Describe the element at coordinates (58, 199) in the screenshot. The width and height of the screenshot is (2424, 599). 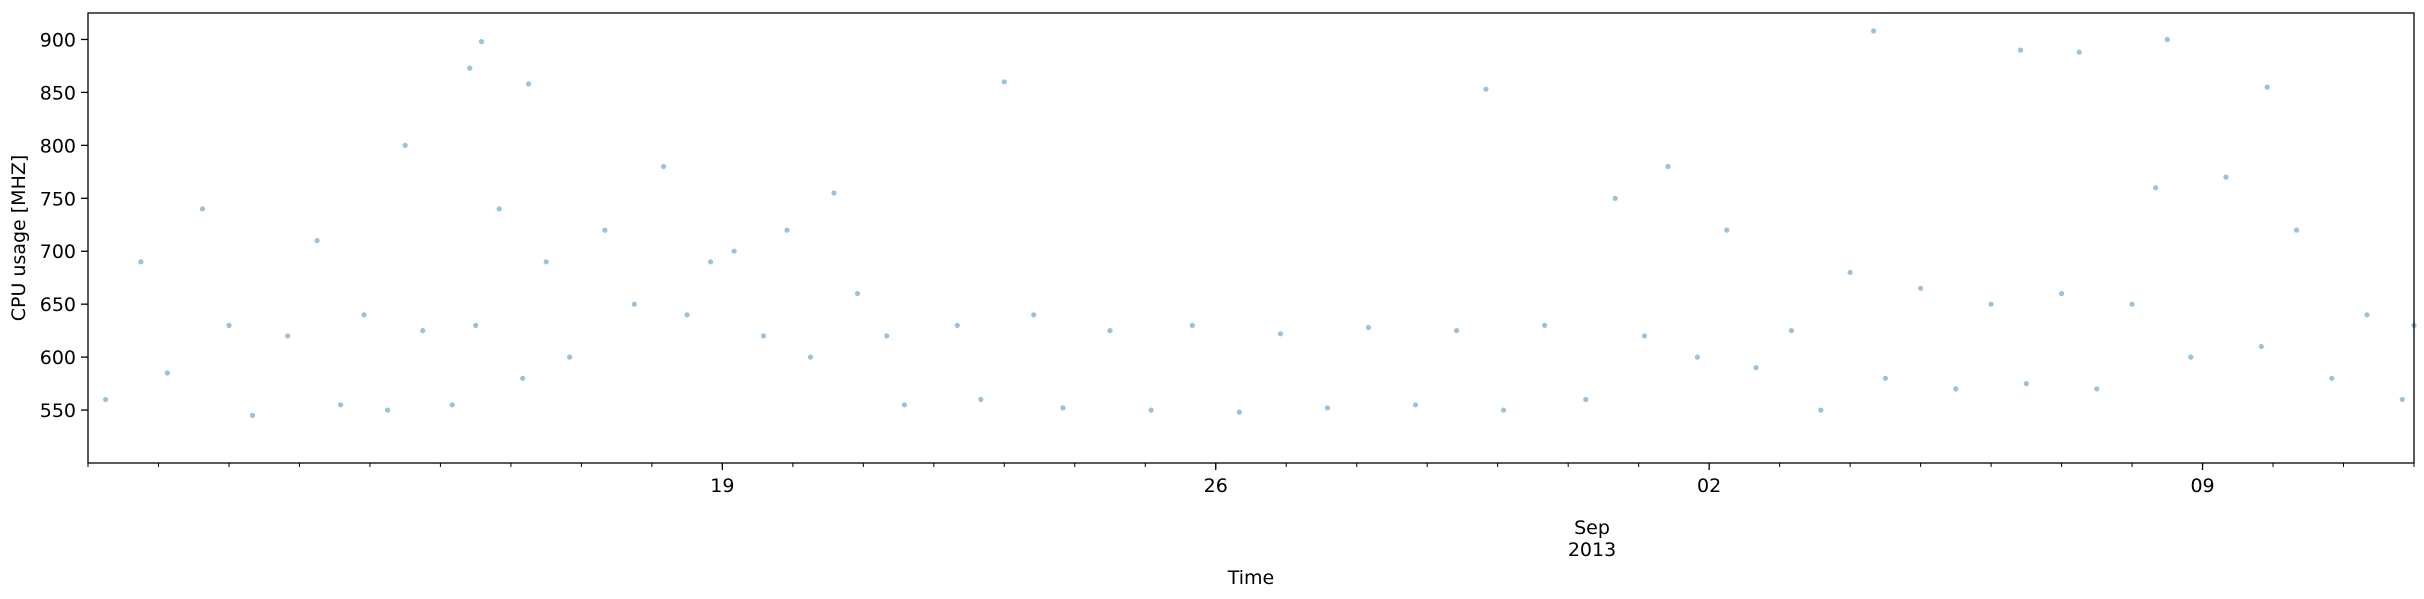
I see `y-tick-label: 750` at that location.